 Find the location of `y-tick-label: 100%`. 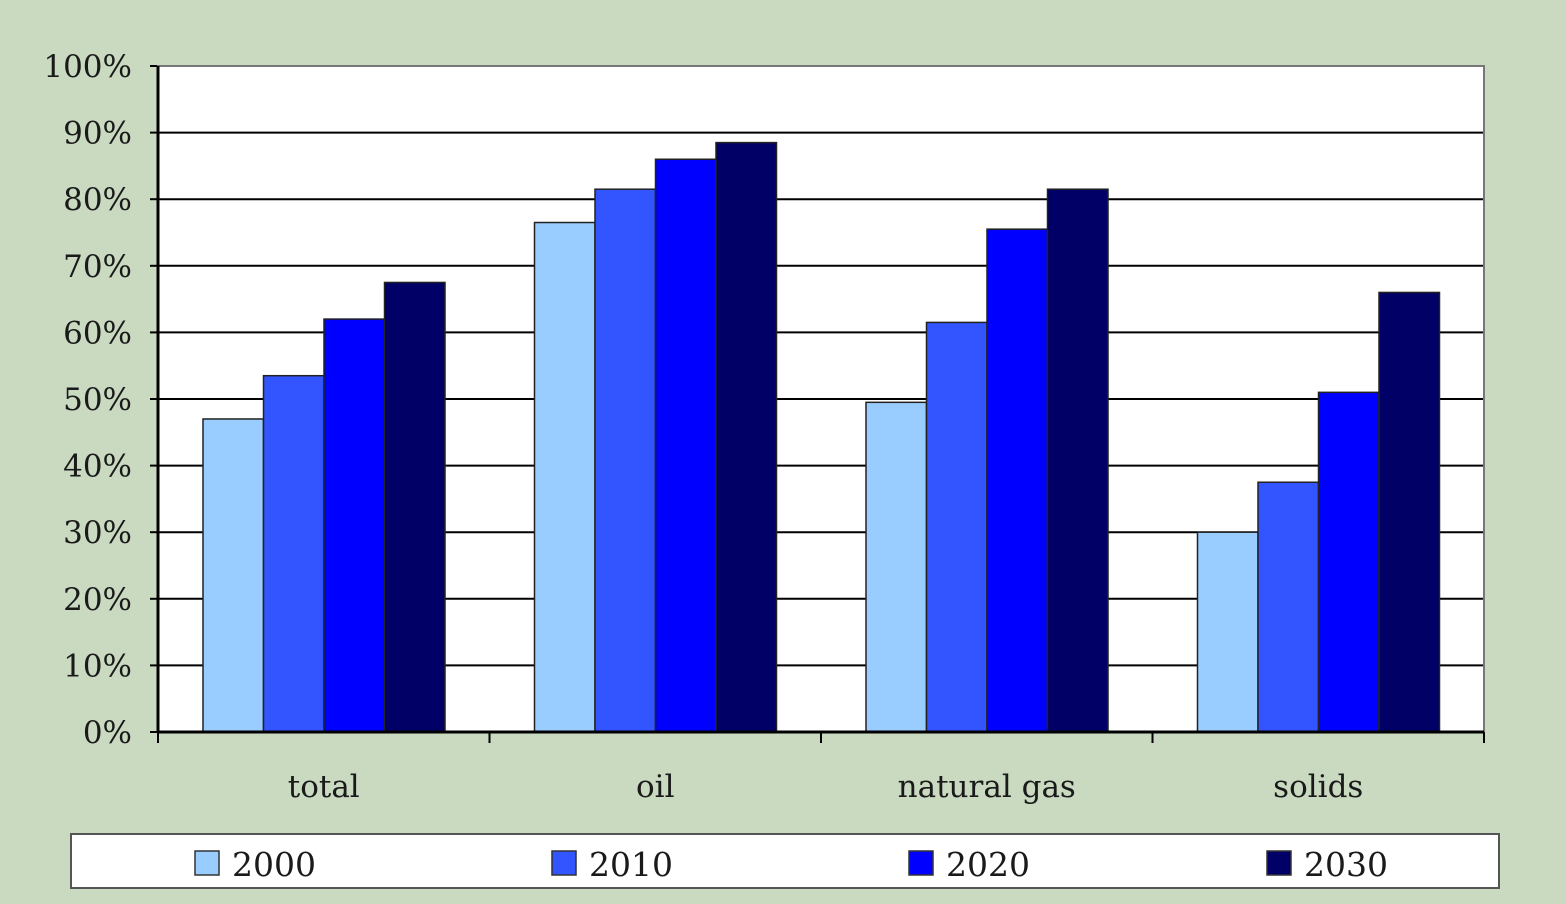

y-tick-label: 100% is located at coordinates (87, 67).